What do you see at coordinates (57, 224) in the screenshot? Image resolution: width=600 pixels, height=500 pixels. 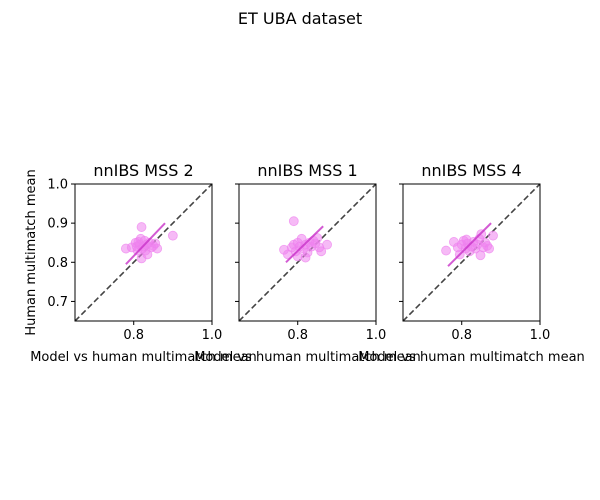 I see `y-tick-label: 0.9` at bounding box center [57, 224].